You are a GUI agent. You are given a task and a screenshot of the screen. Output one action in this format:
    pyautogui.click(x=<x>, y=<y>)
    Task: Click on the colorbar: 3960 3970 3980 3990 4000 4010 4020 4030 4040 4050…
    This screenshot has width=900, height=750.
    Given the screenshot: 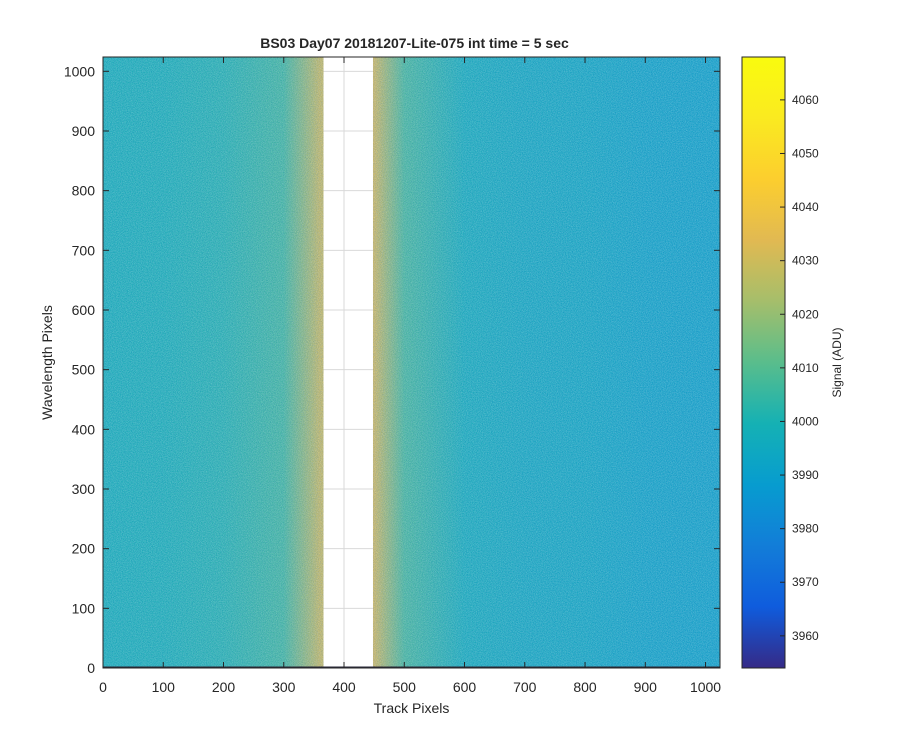 What is the action you would take?
    pyautogui.click(x=792, y=362)
    